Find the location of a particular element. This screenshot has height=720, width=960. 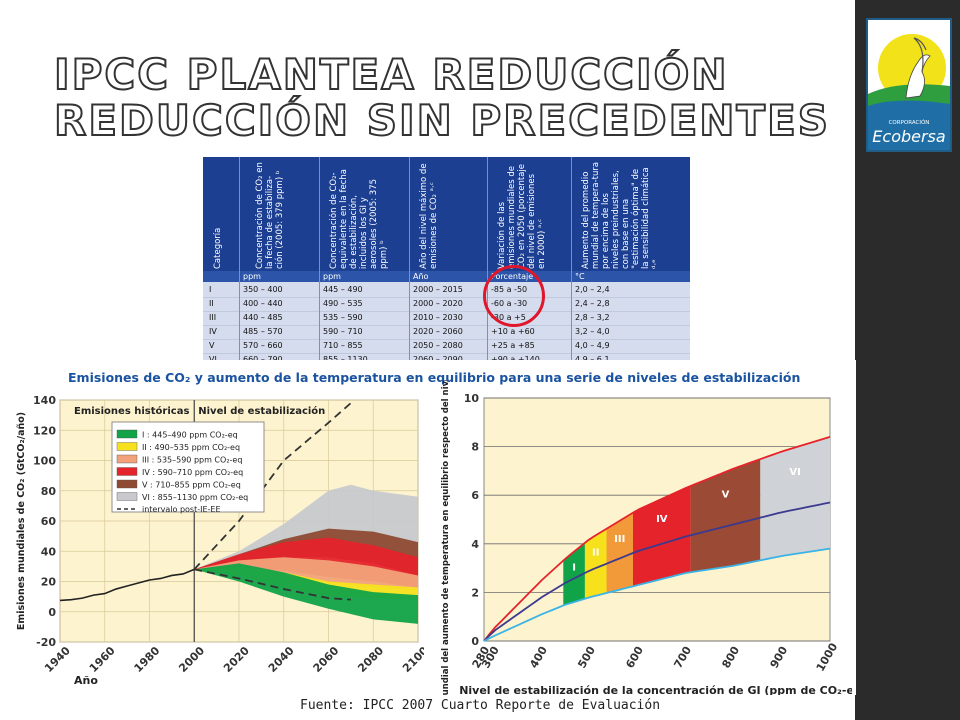

table-cell: IV is located at coordinates (213, 331).